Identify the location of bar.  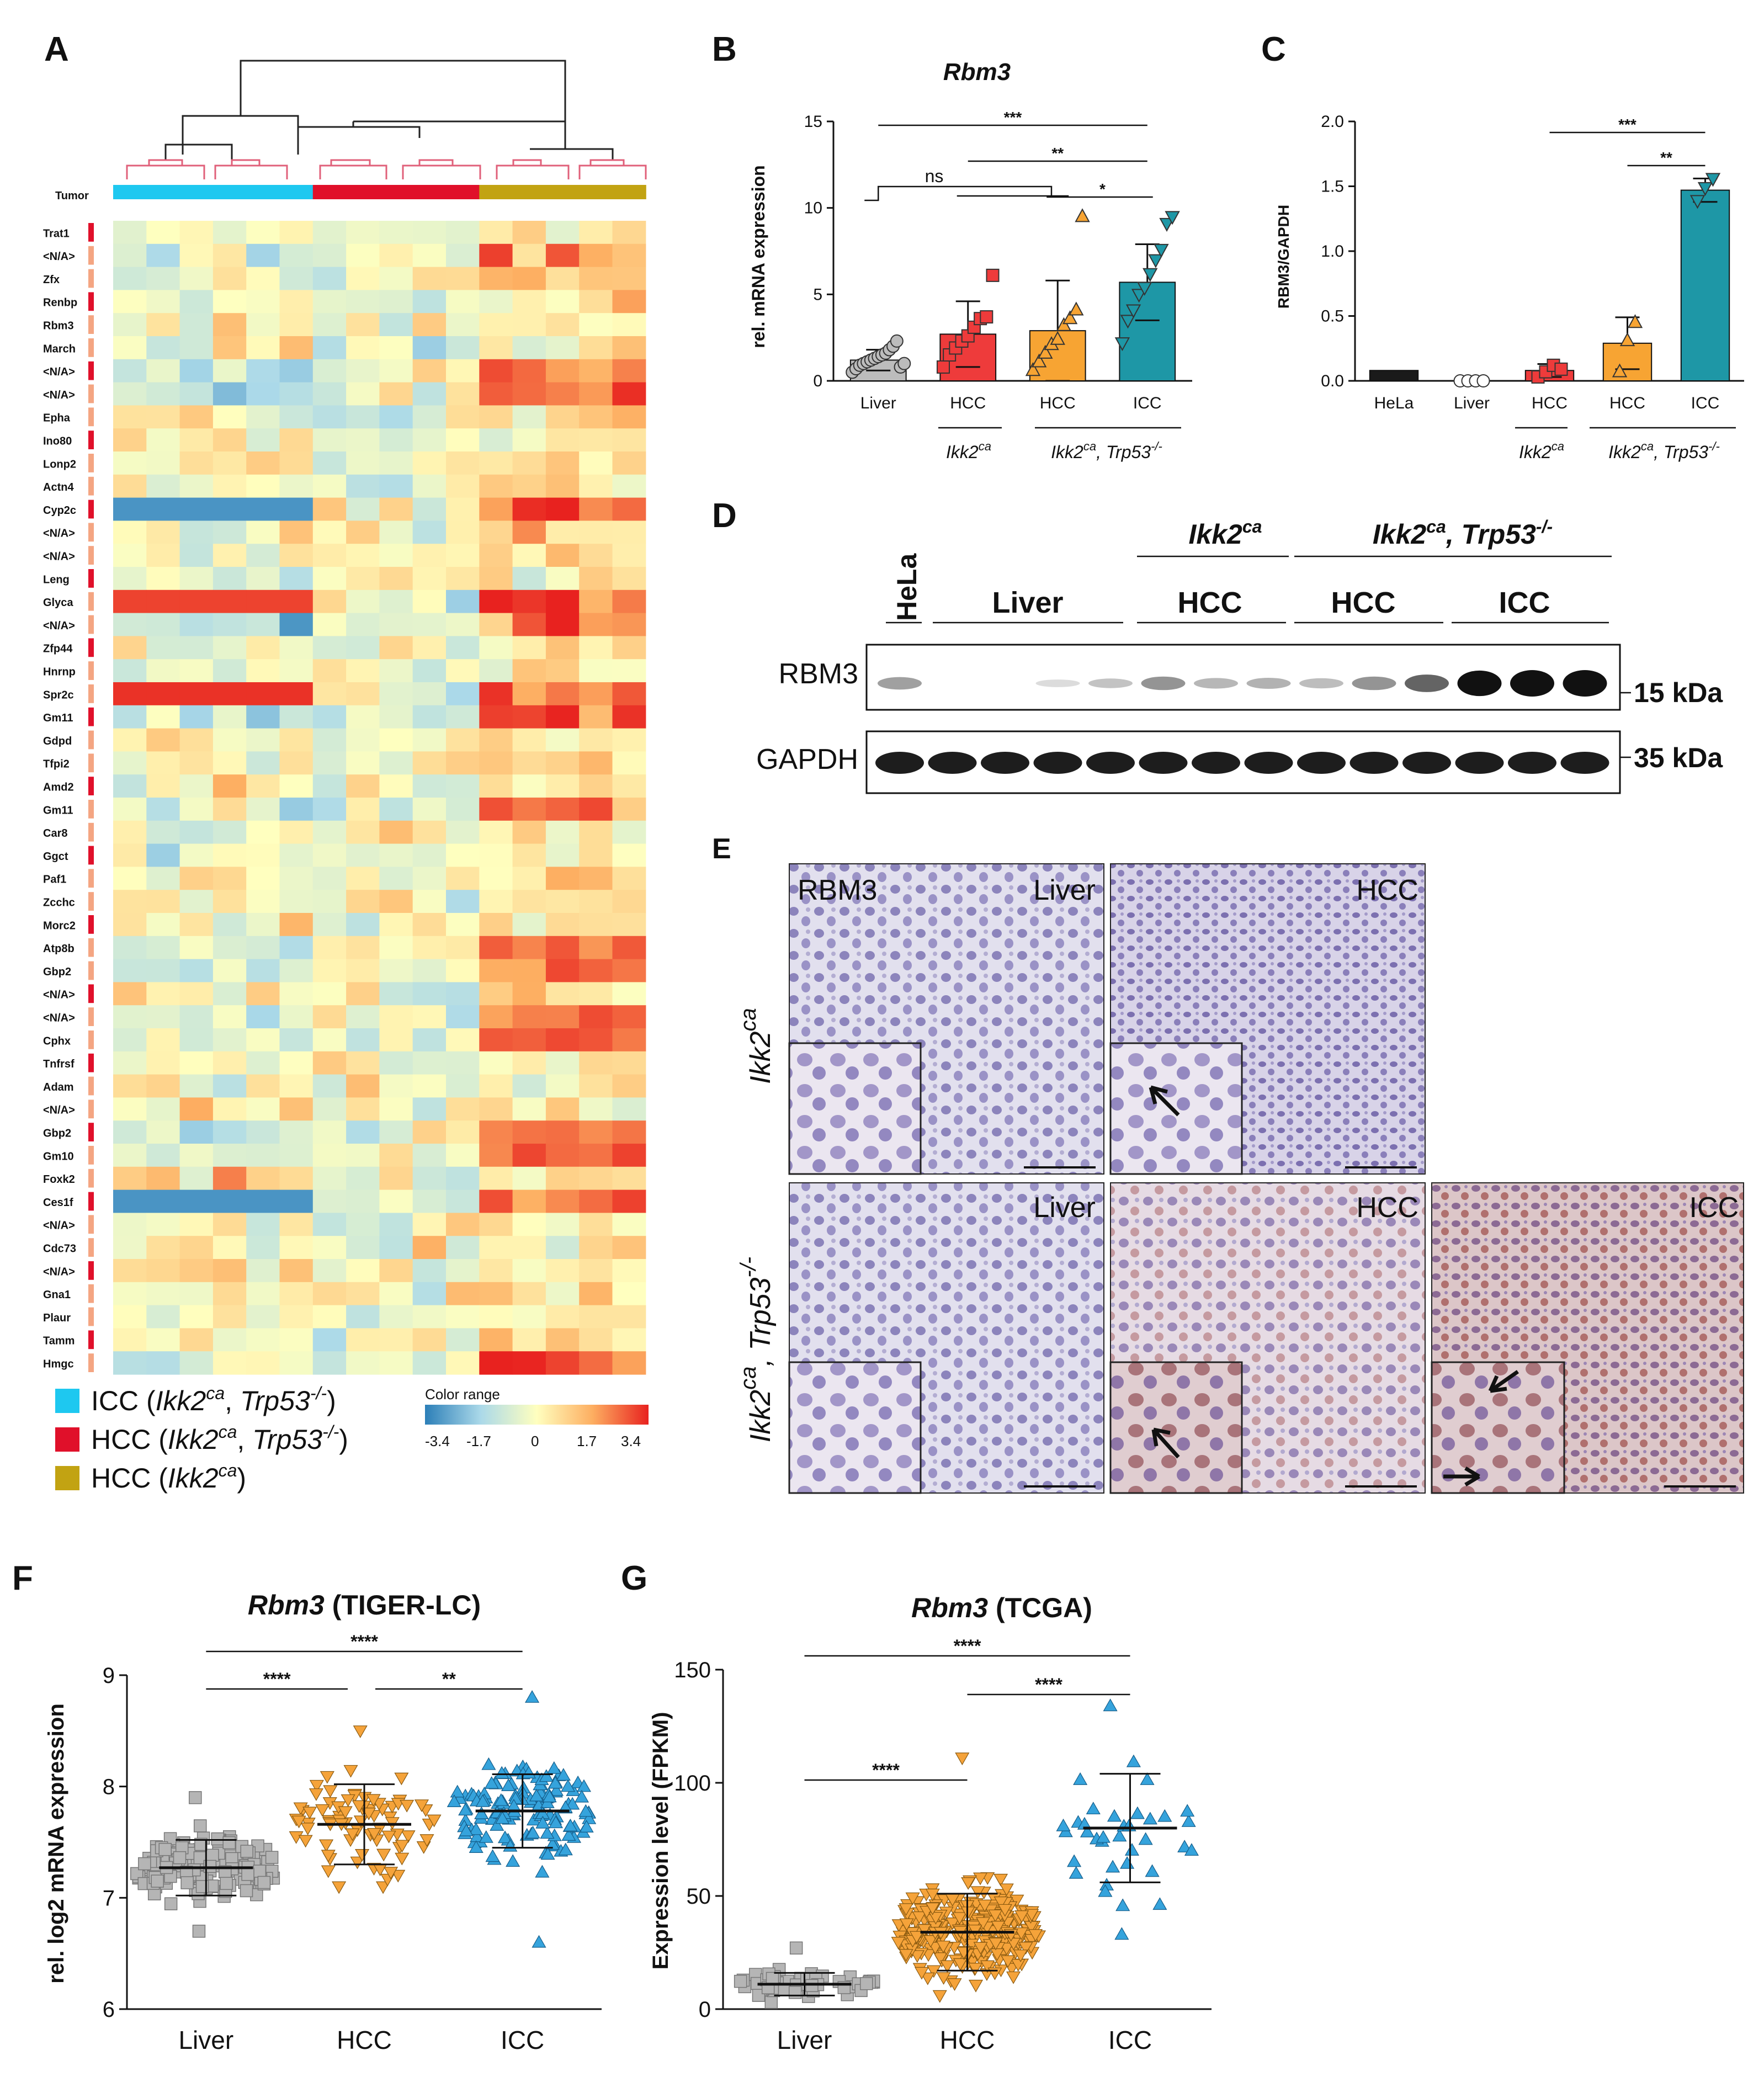
(1147, 331).